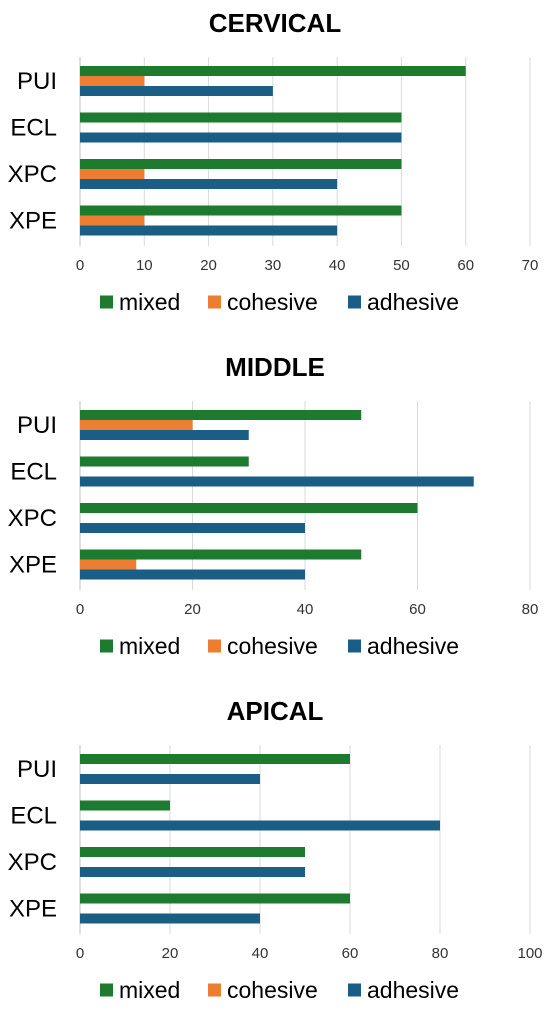  What do you see at coordinates (401, 265) in the screenshot?
I see `x-tick-label: 50` at bounding box center [401, 265].